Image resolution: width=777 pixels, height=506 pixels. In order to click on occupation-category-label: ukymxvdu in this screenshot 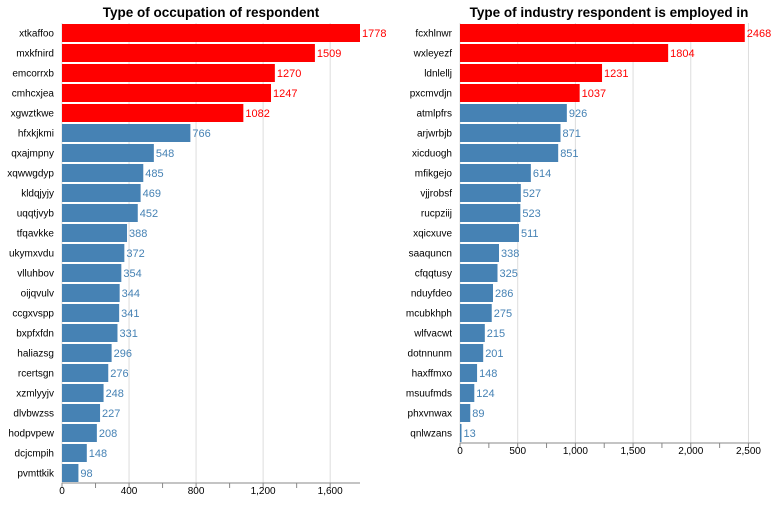, I will do `click(31, 254)`.